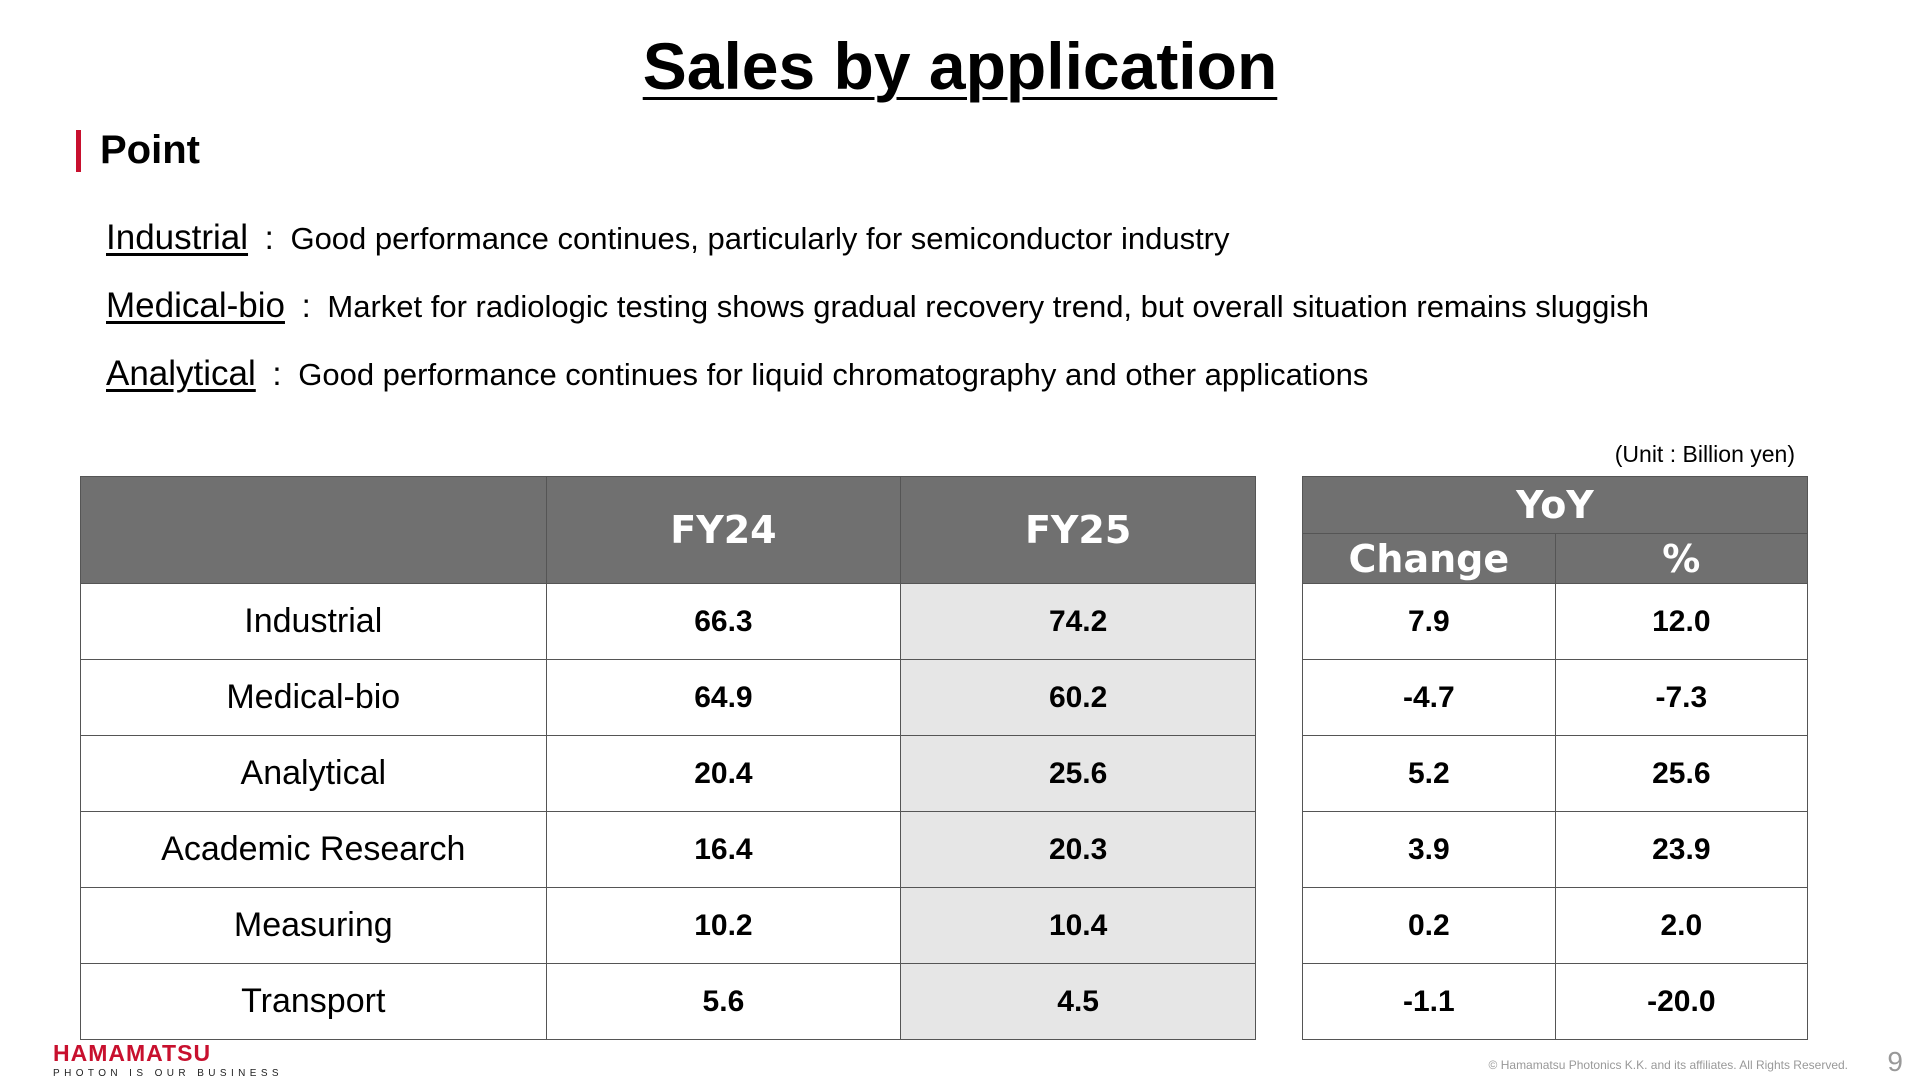 Image resolution: width=1920 pixels, height=1080 pixels. Describe the element at coordinates (1078, 697) in the screenshot. I see `fy25-cell: 60.2` at that location.